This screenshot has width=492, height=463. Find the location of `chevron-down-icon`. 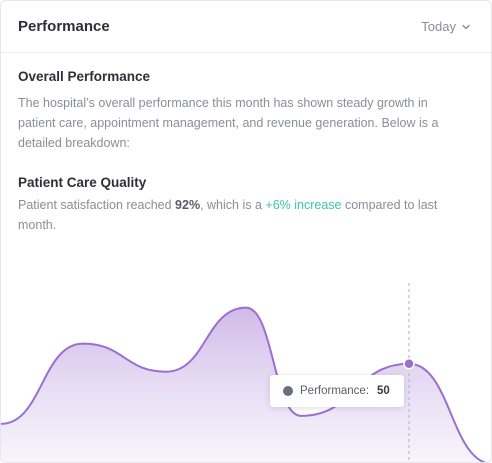

chevron-down-icon is located at coordinates (466, 26).